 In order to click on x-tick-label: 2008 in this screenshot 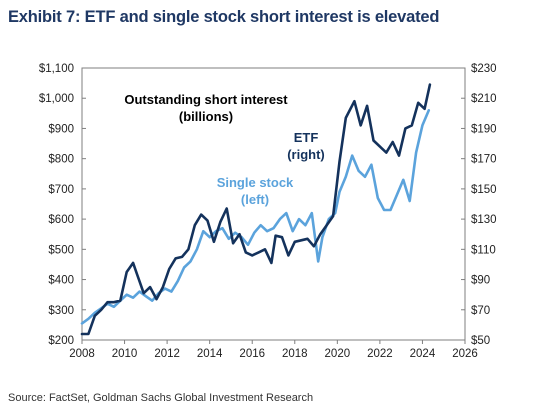, I will do `click(82, 354)`.